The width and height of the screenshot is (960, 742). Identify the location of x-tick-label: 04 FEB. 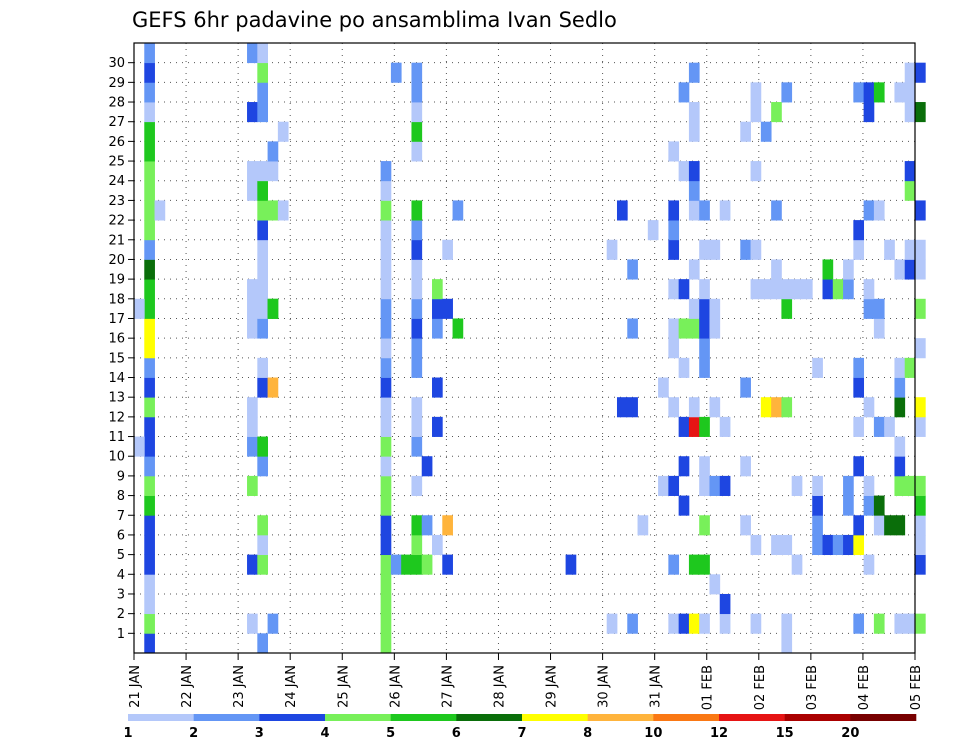
(864, 687).